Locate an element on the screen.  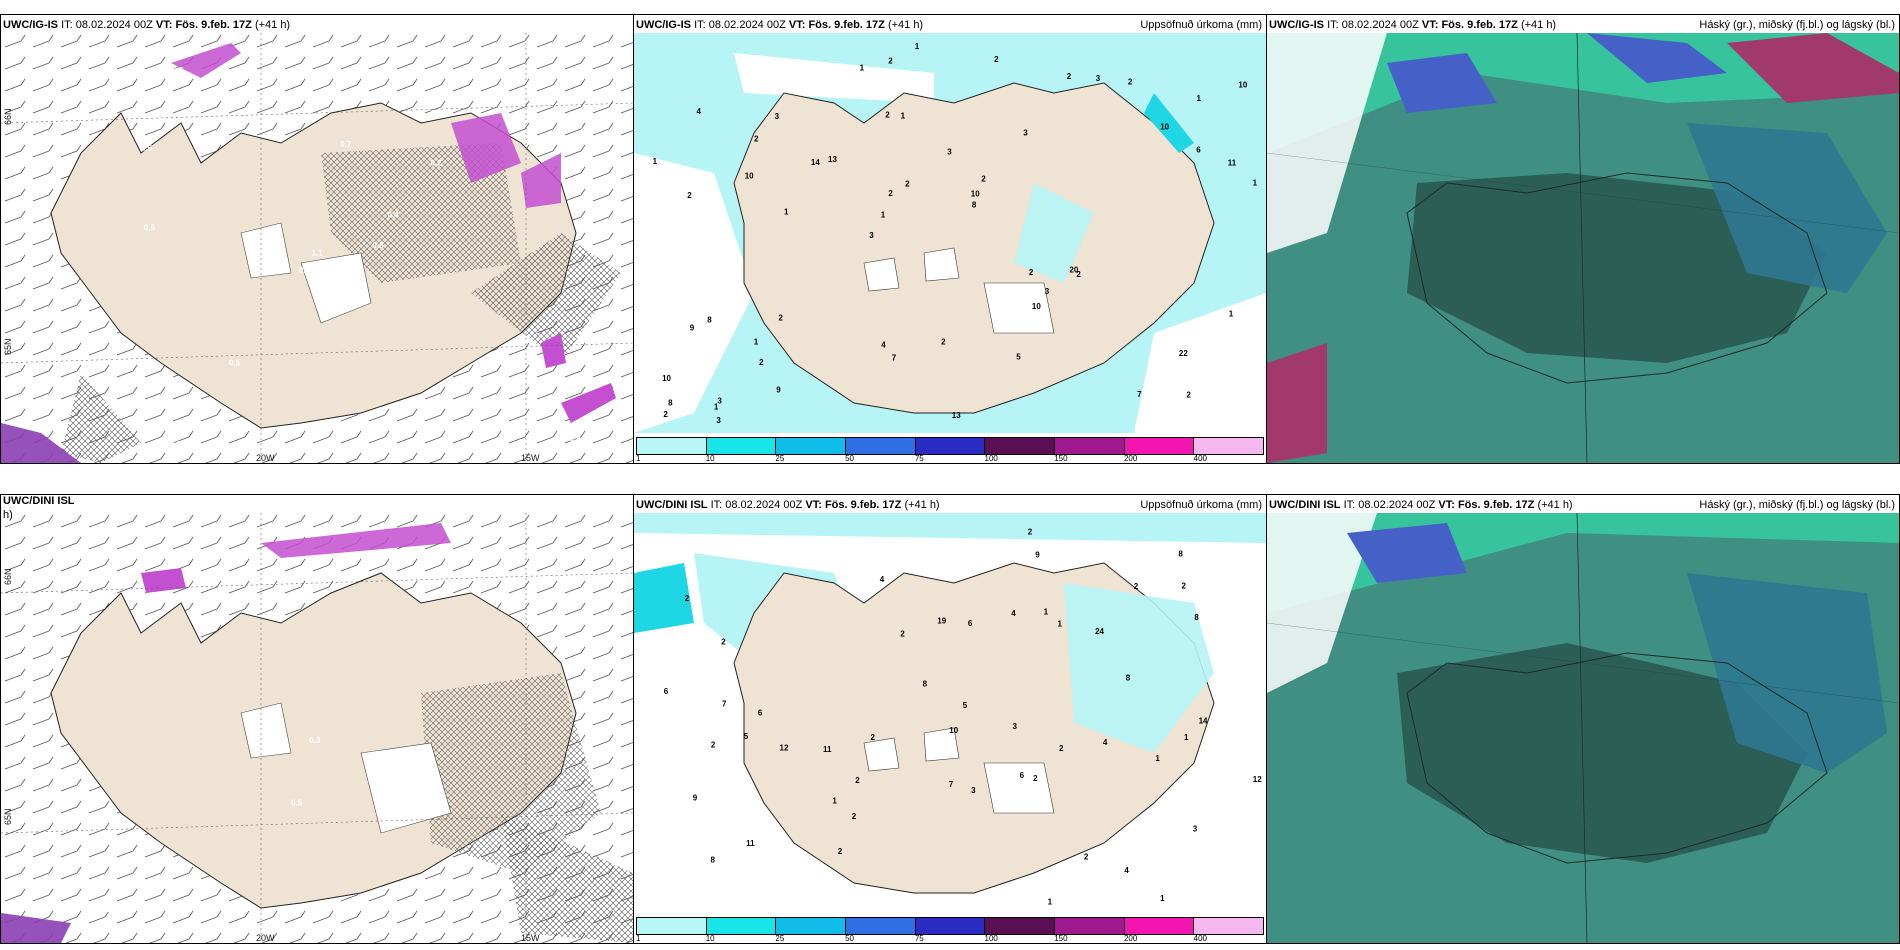
legend-tick: 150 is located at coordinates (1061, 938).